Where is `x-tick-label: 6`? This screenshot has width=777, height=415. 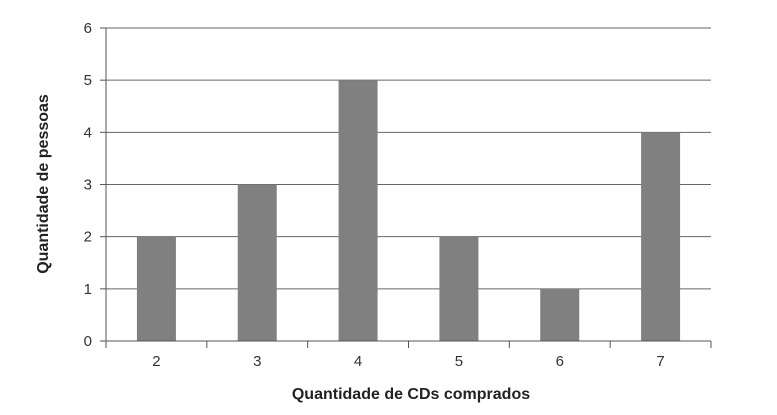 x-tick-label: 6 is located at coordinates (560, 361).